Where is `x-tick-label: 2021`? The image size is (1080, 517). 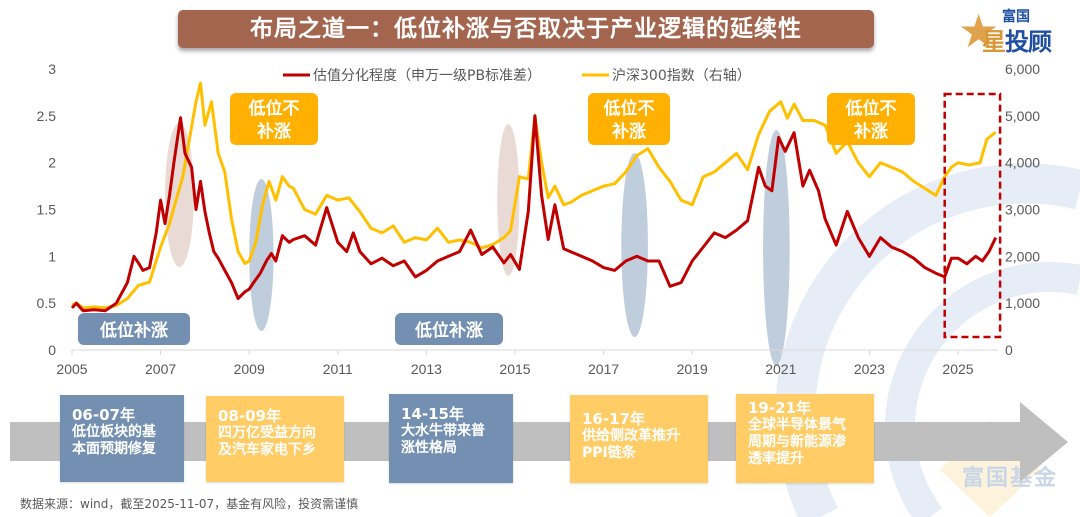
x-tick-label: 2021 is located at coordinates (780, 369).